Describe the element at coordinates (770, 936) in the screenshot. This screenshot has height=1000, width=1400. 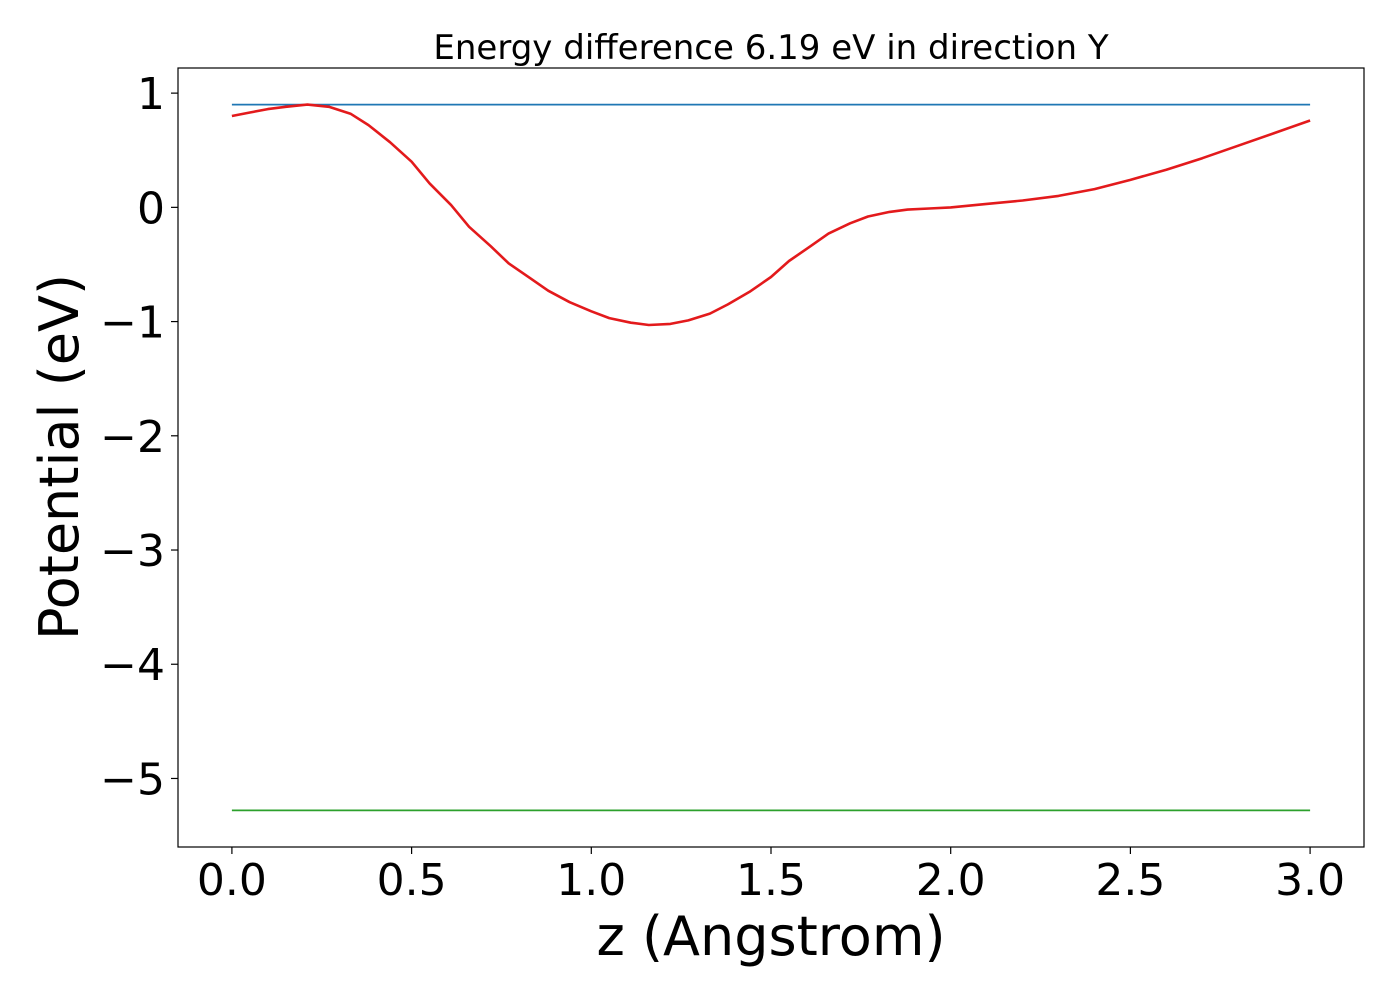
I see `x-axis-label: z (Angstrom)` at that location.